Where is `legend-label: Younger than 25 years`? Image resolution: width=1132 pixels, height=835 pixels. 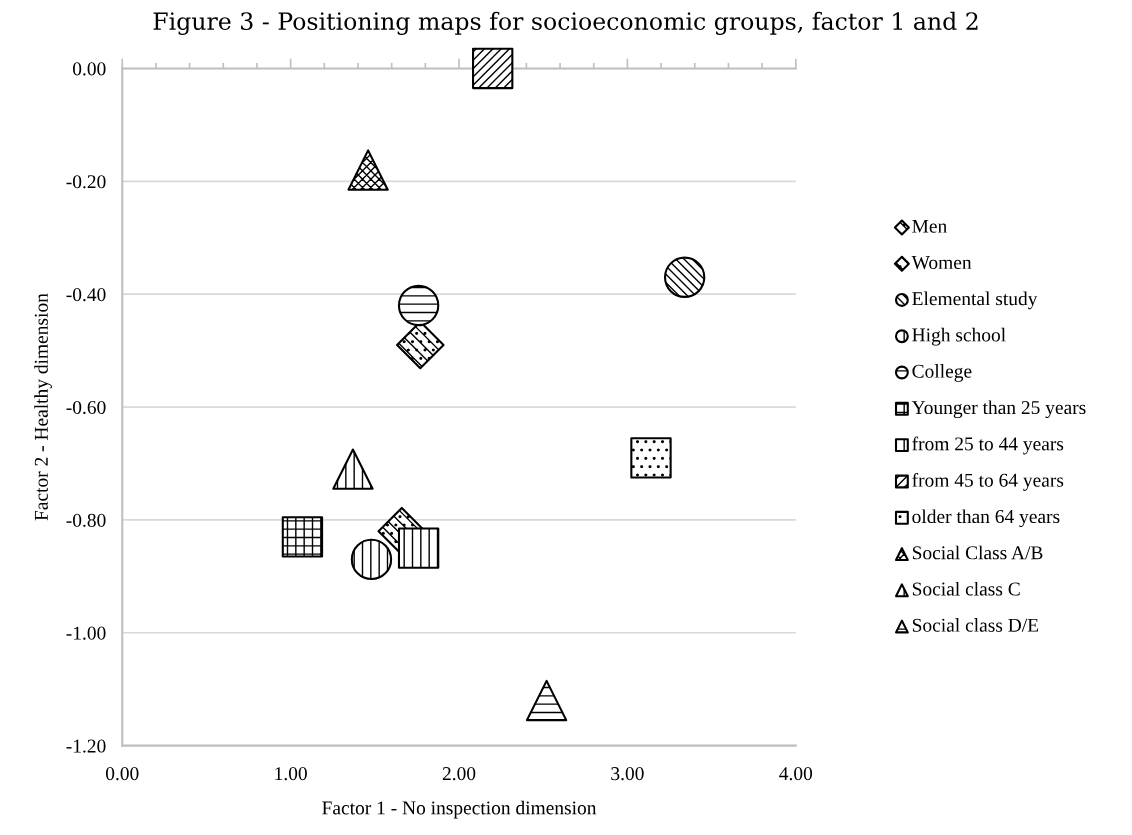 legend-label: Younger than 25 years is located at coordinates (998, 409).